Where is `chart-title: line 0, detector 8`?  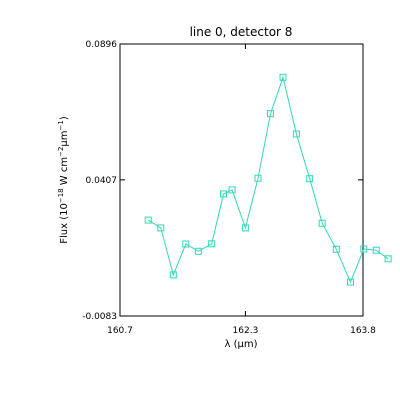
chart-title: line 0, detector 8 is located at coordinates (241, 32).